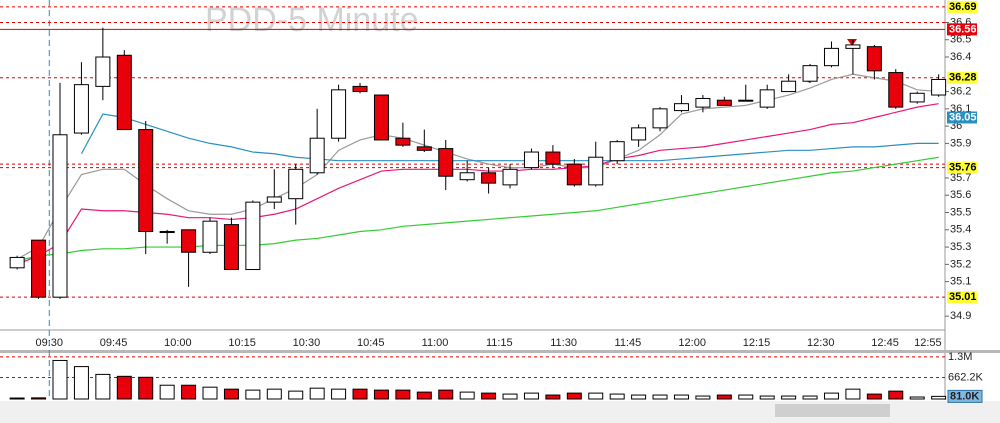 This screenshot has height=423, width=1000. What do you see at coordinates (960, 264) in the screenshot?
I see `y-tick-label: 35.2` at bounding box center [960, 264].